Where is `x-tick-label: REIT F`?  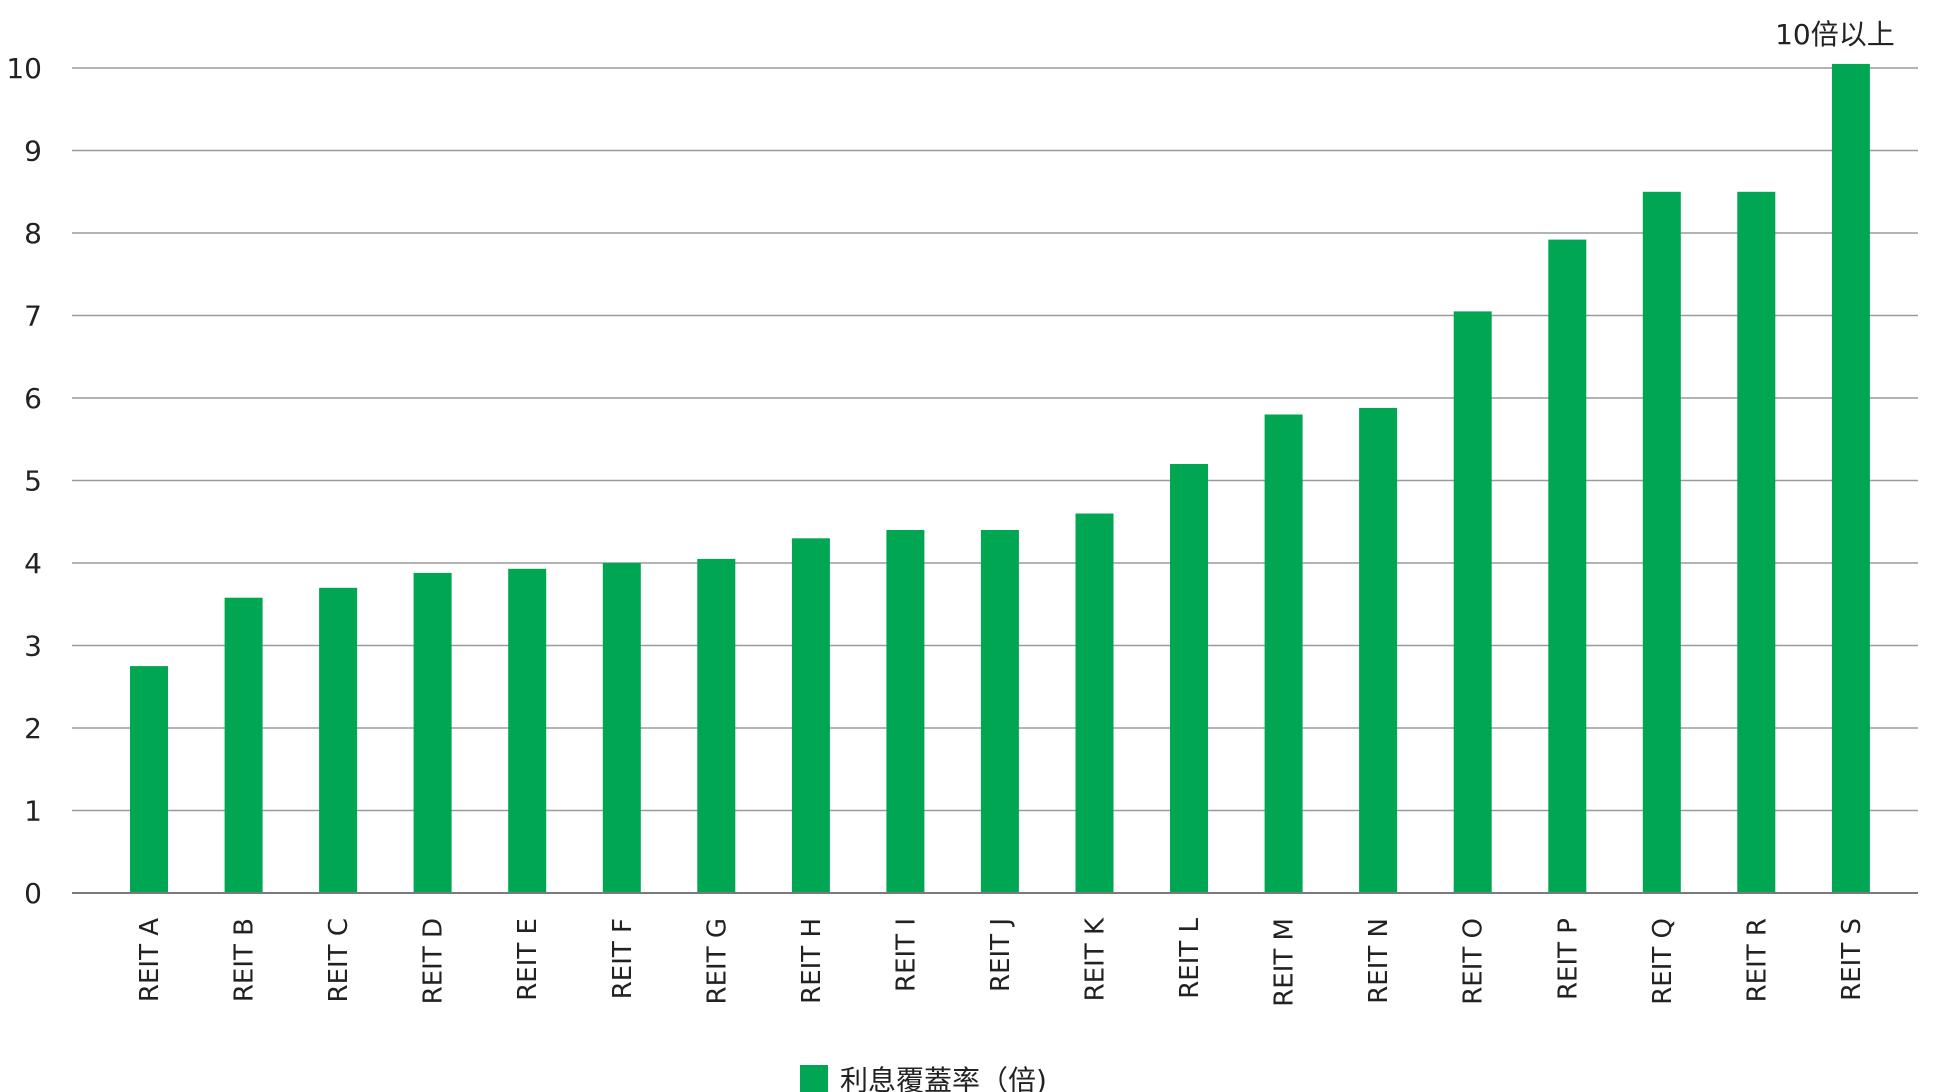 x-tick-label: REIT F is located at coordinates (623, 958).